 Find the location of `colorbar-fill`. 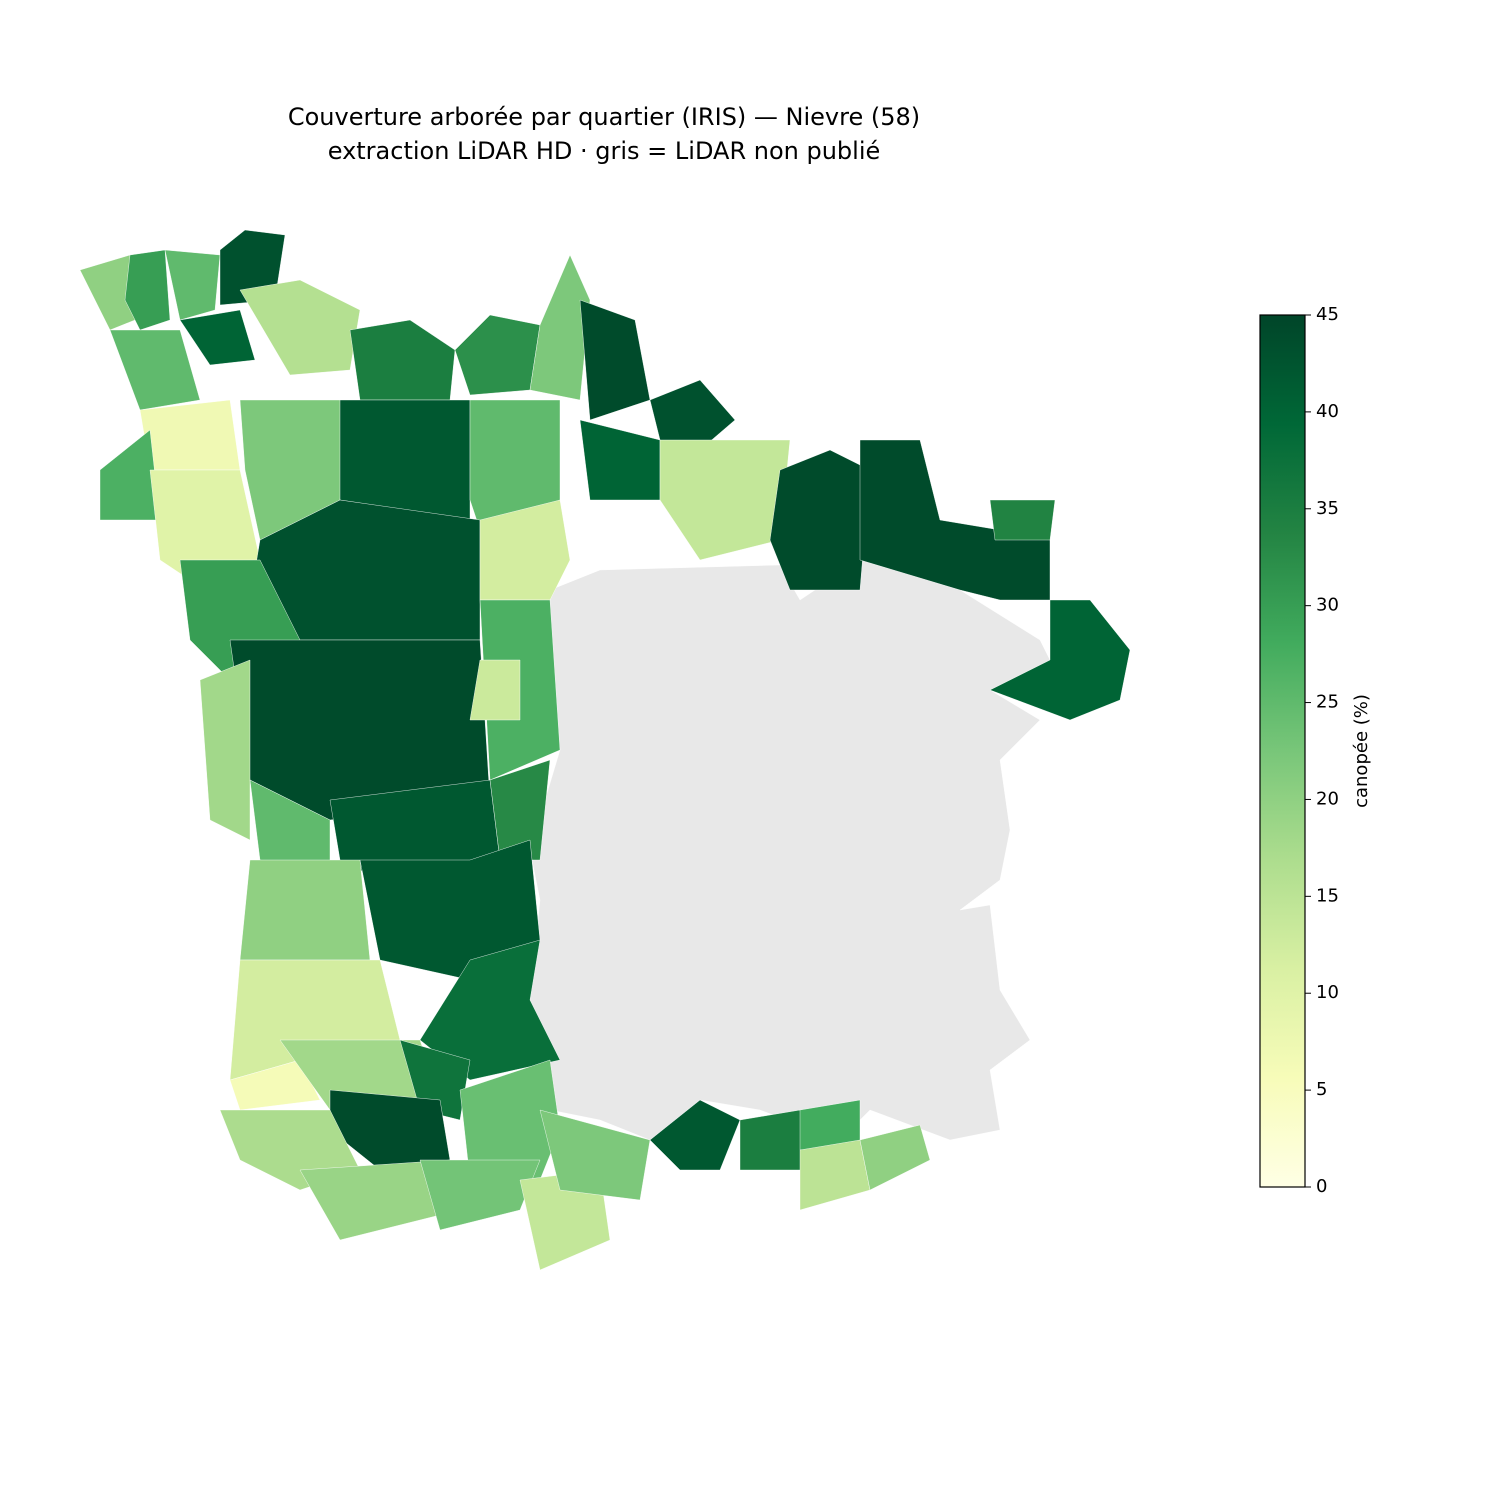

colorbar-fill is located at coordinates (1282, 751).